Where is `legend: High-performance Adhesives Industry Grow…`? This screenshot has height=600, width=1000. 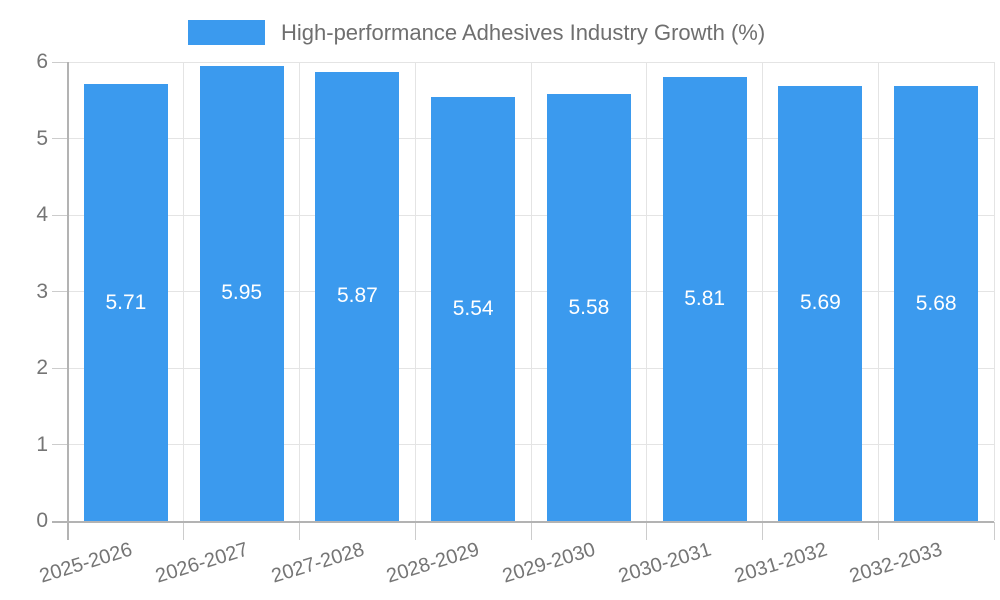 legend: High-performance Adhesives Industry Grow… is located at coordinates (500, 28).